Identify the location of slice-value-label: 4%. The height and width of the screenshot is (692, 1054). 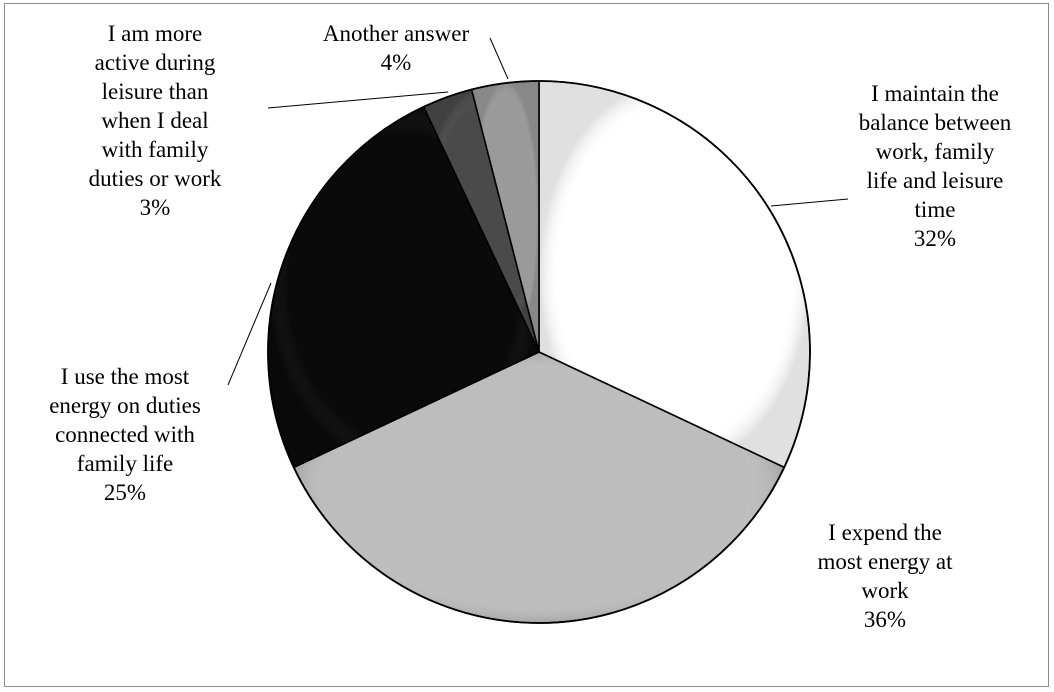
(396, 62).